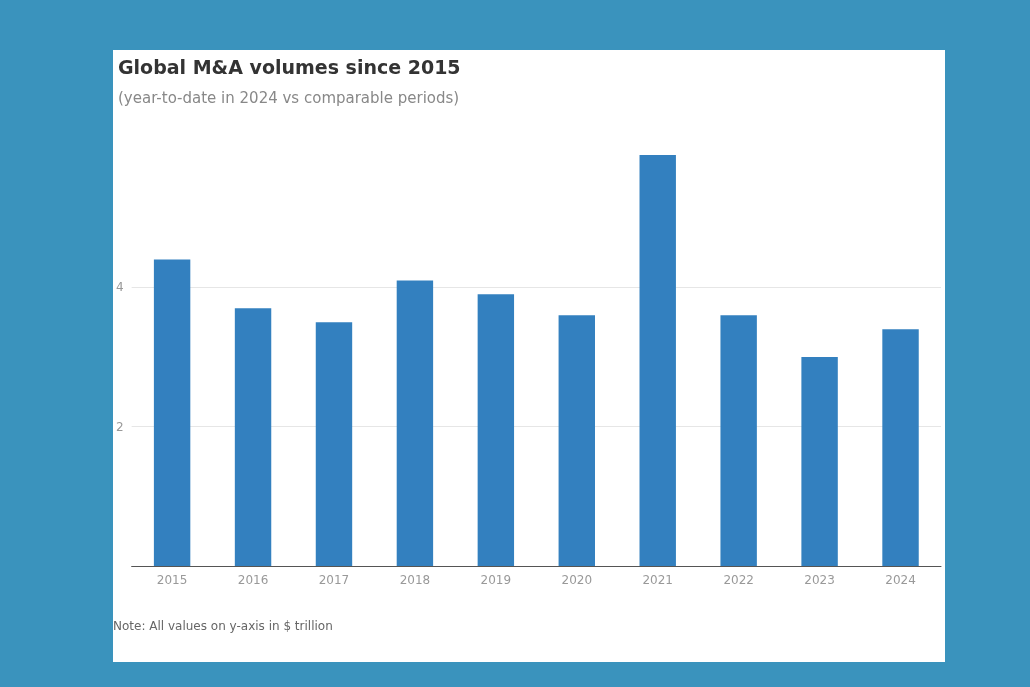 The image size is (1030, 687). Describe the element at coordinates (289, 97) in the screenshot. I see `chart-subtitle: (year-to-date in 2024 vs comparable periods)` at that location.